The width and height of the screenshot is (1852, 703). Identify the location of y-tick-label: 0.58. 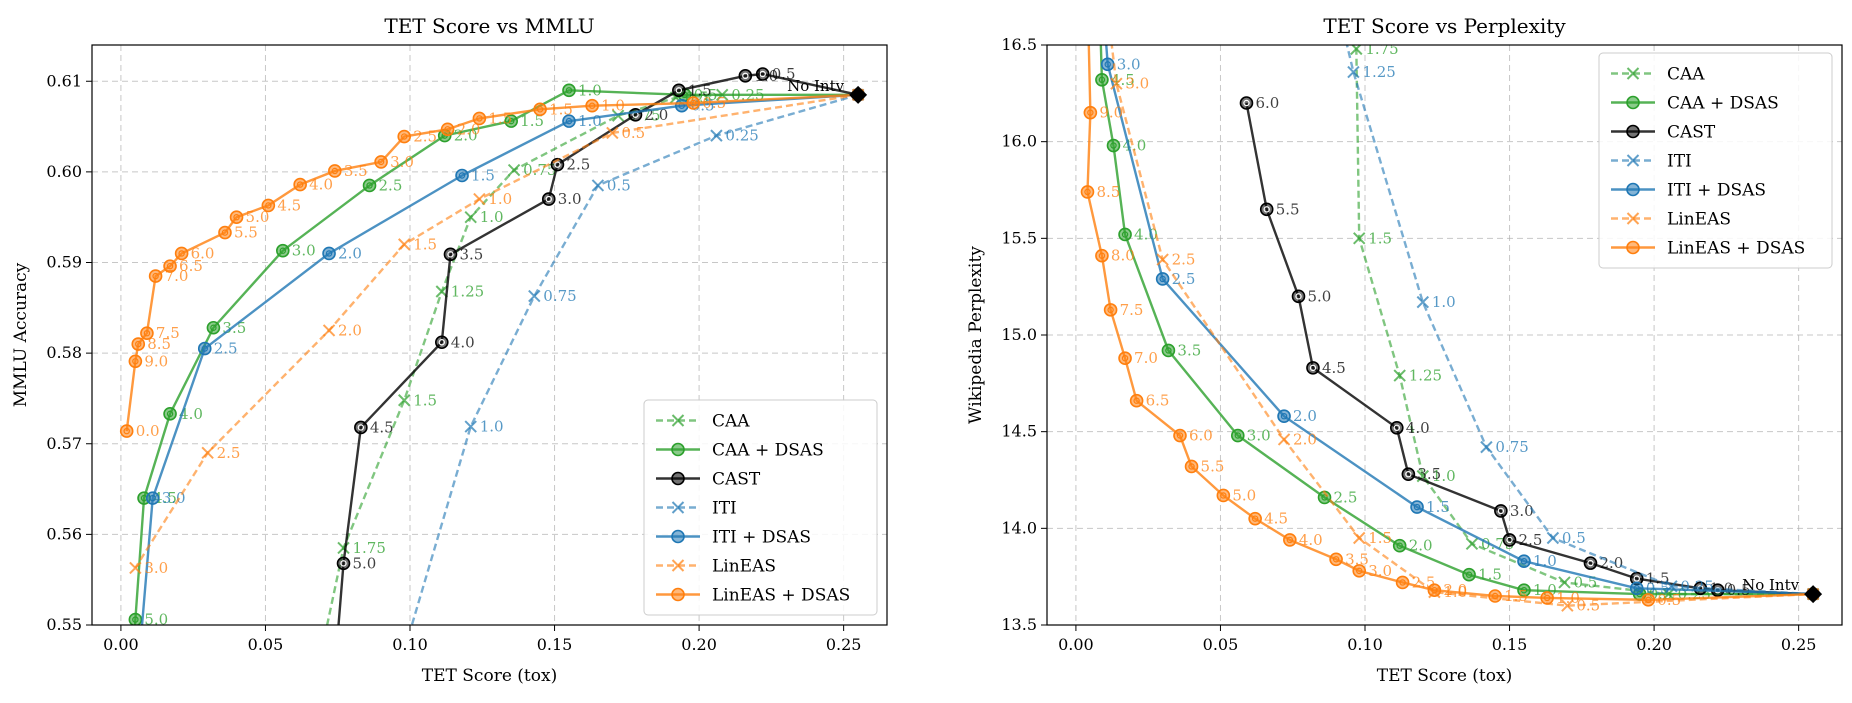
(64, 352).